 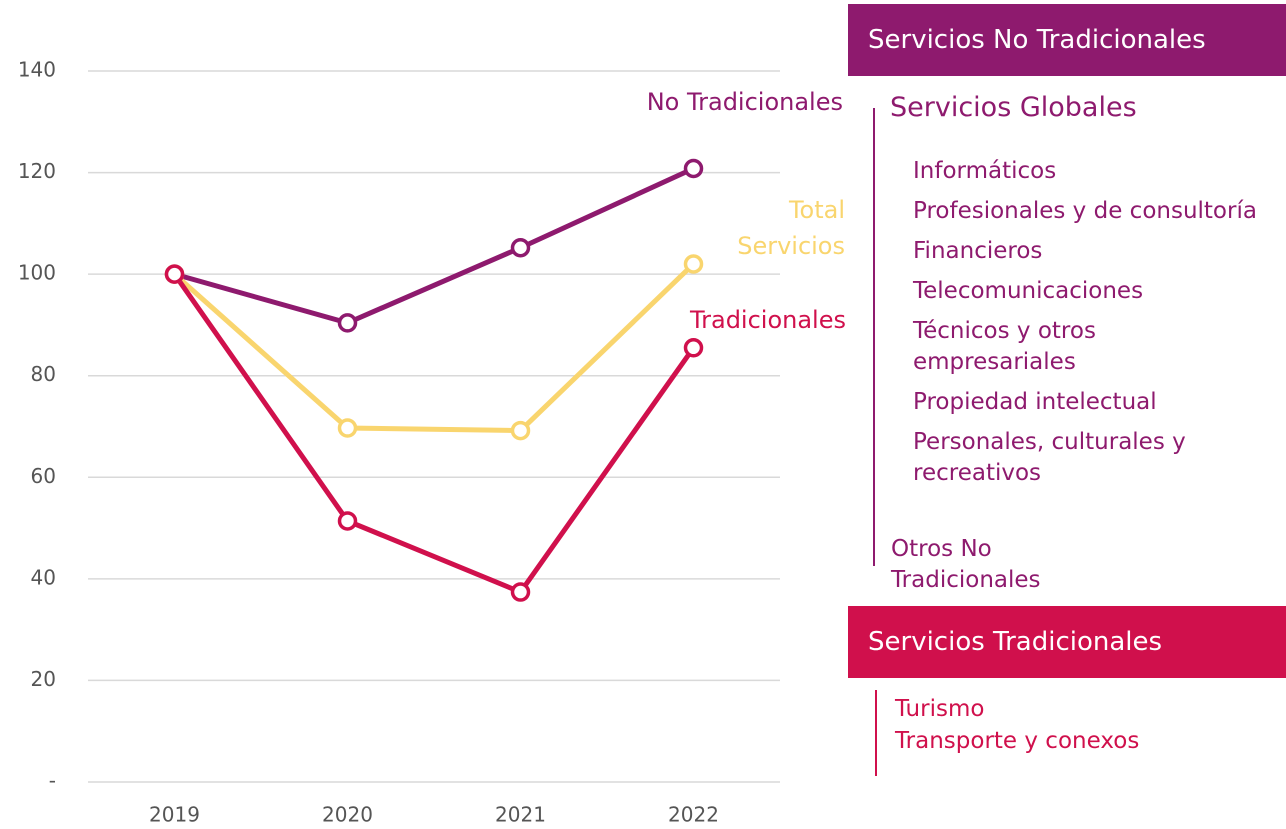 What do you see at coordinates (347, 815) in the screenshot?
I see `x-tick-label: 2020` at bounding box center [347, 815].